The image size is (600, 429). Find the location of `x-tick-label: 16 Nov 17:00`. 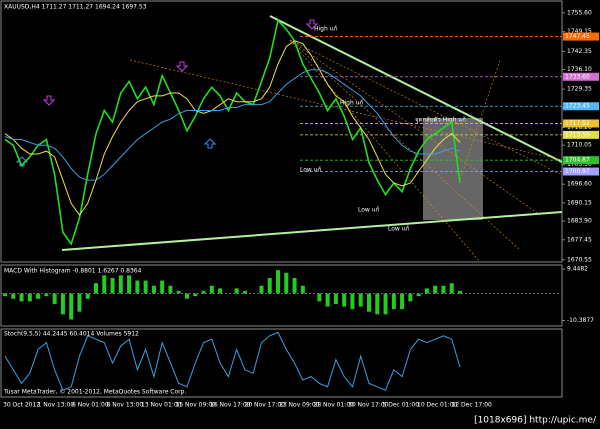

x-tick-label: 16 Nov 17:00 is located at coordinates (230, 405).